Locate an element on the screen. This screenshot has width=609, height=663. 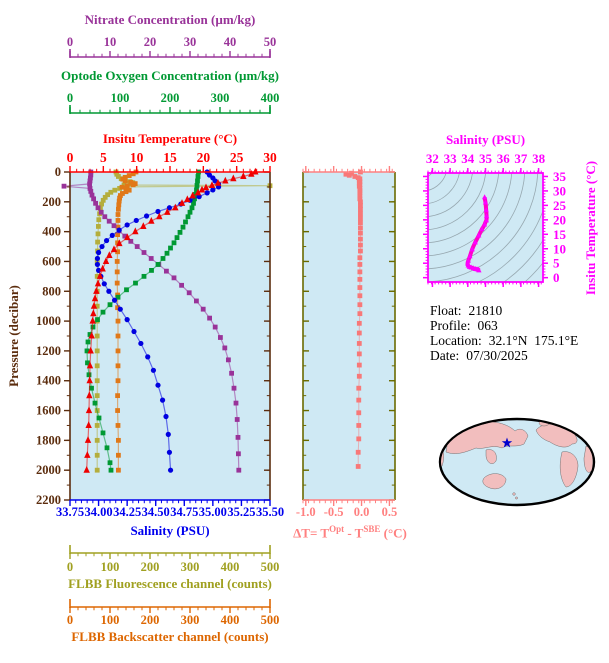
info-location-value: 32.1°N 175.1°E is located at coordinates (533, 340).